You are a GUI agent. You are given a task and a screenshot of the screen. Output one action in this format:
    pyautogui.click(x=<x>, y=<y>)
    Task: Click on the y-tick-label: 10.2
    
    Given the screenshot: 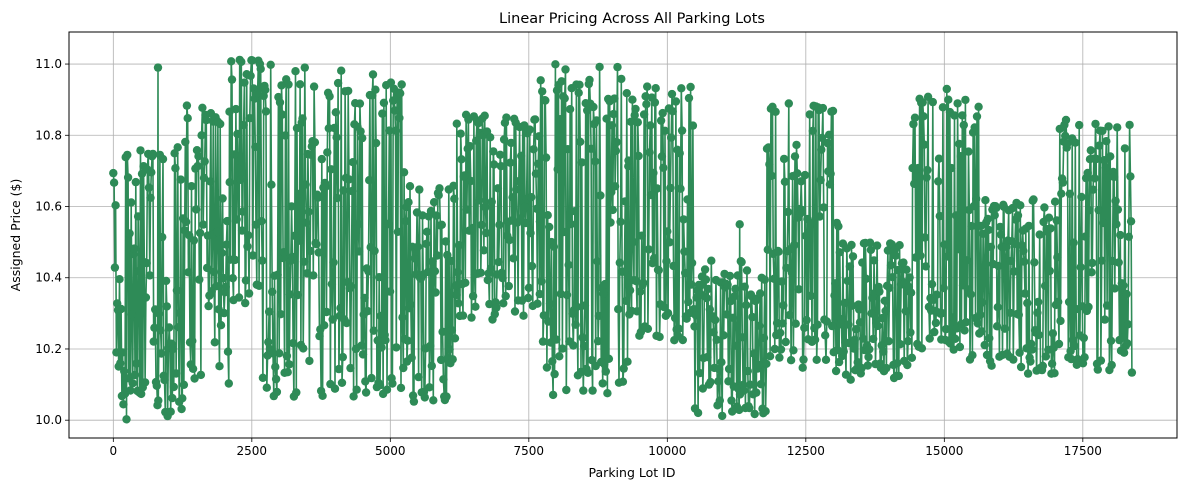 What is the action you would take?
    pyautogui.click(x=48, y=349)
    